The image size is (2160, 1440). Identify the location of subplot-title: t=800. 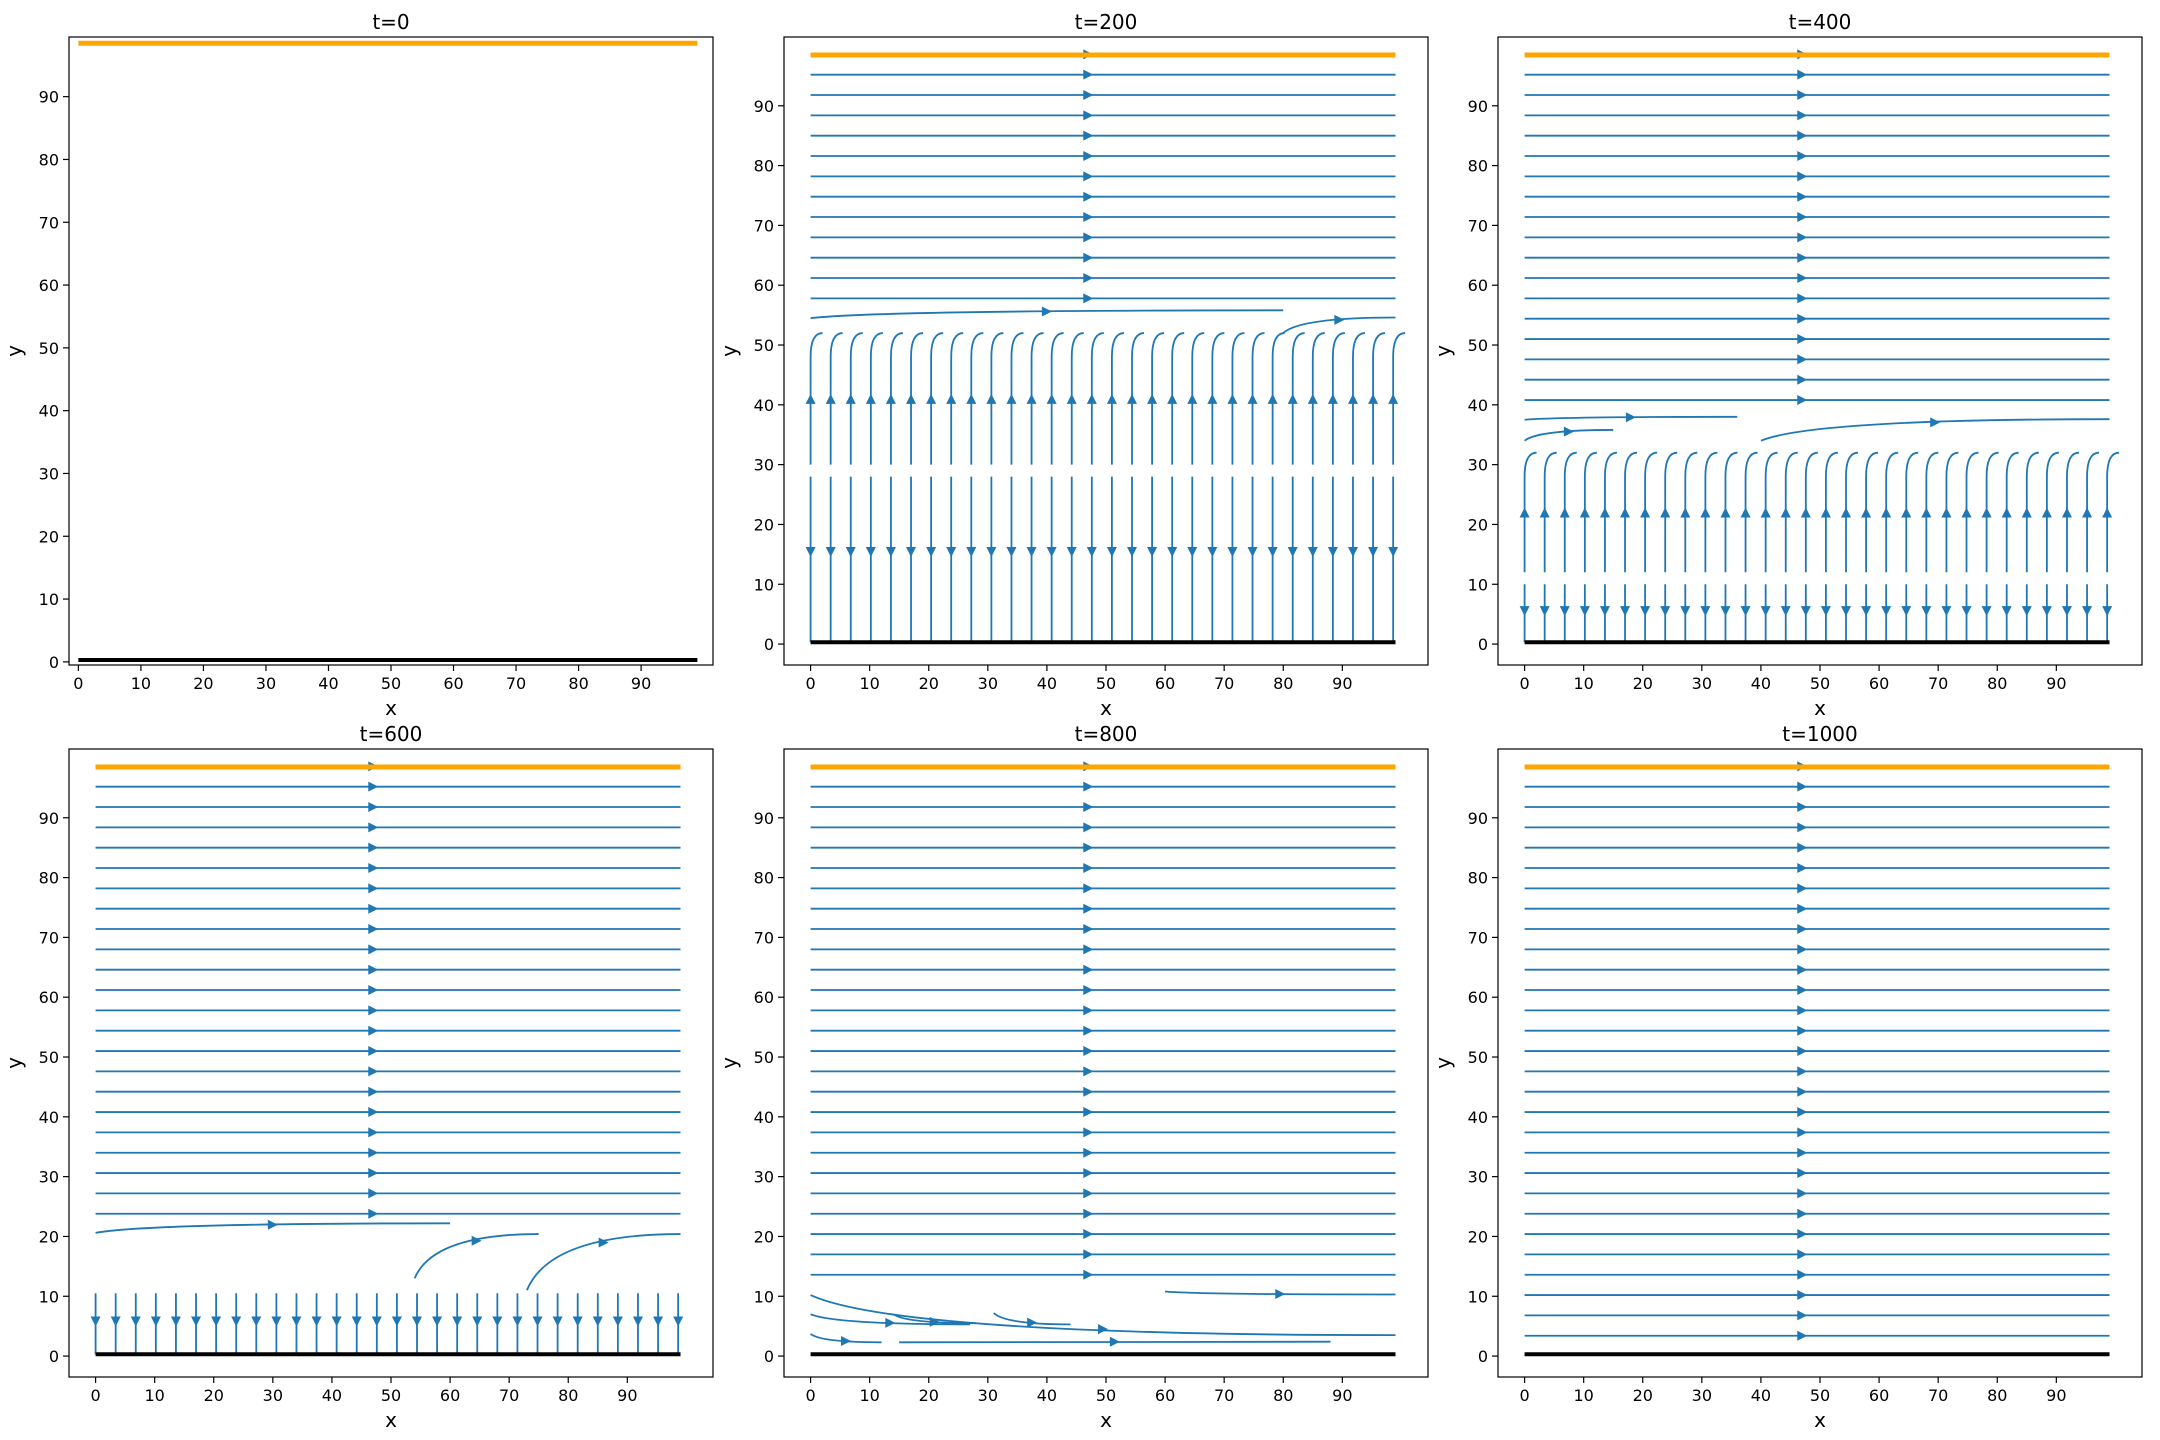
(1106, 734).